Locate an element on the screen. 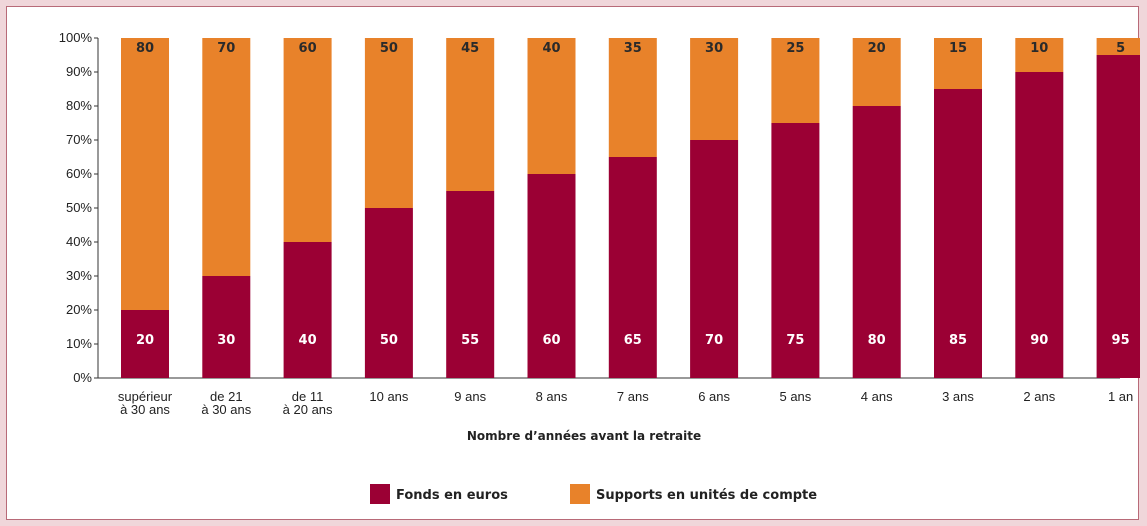  data-label-fonds-euros: 70 is located at coordinates (714, 340).